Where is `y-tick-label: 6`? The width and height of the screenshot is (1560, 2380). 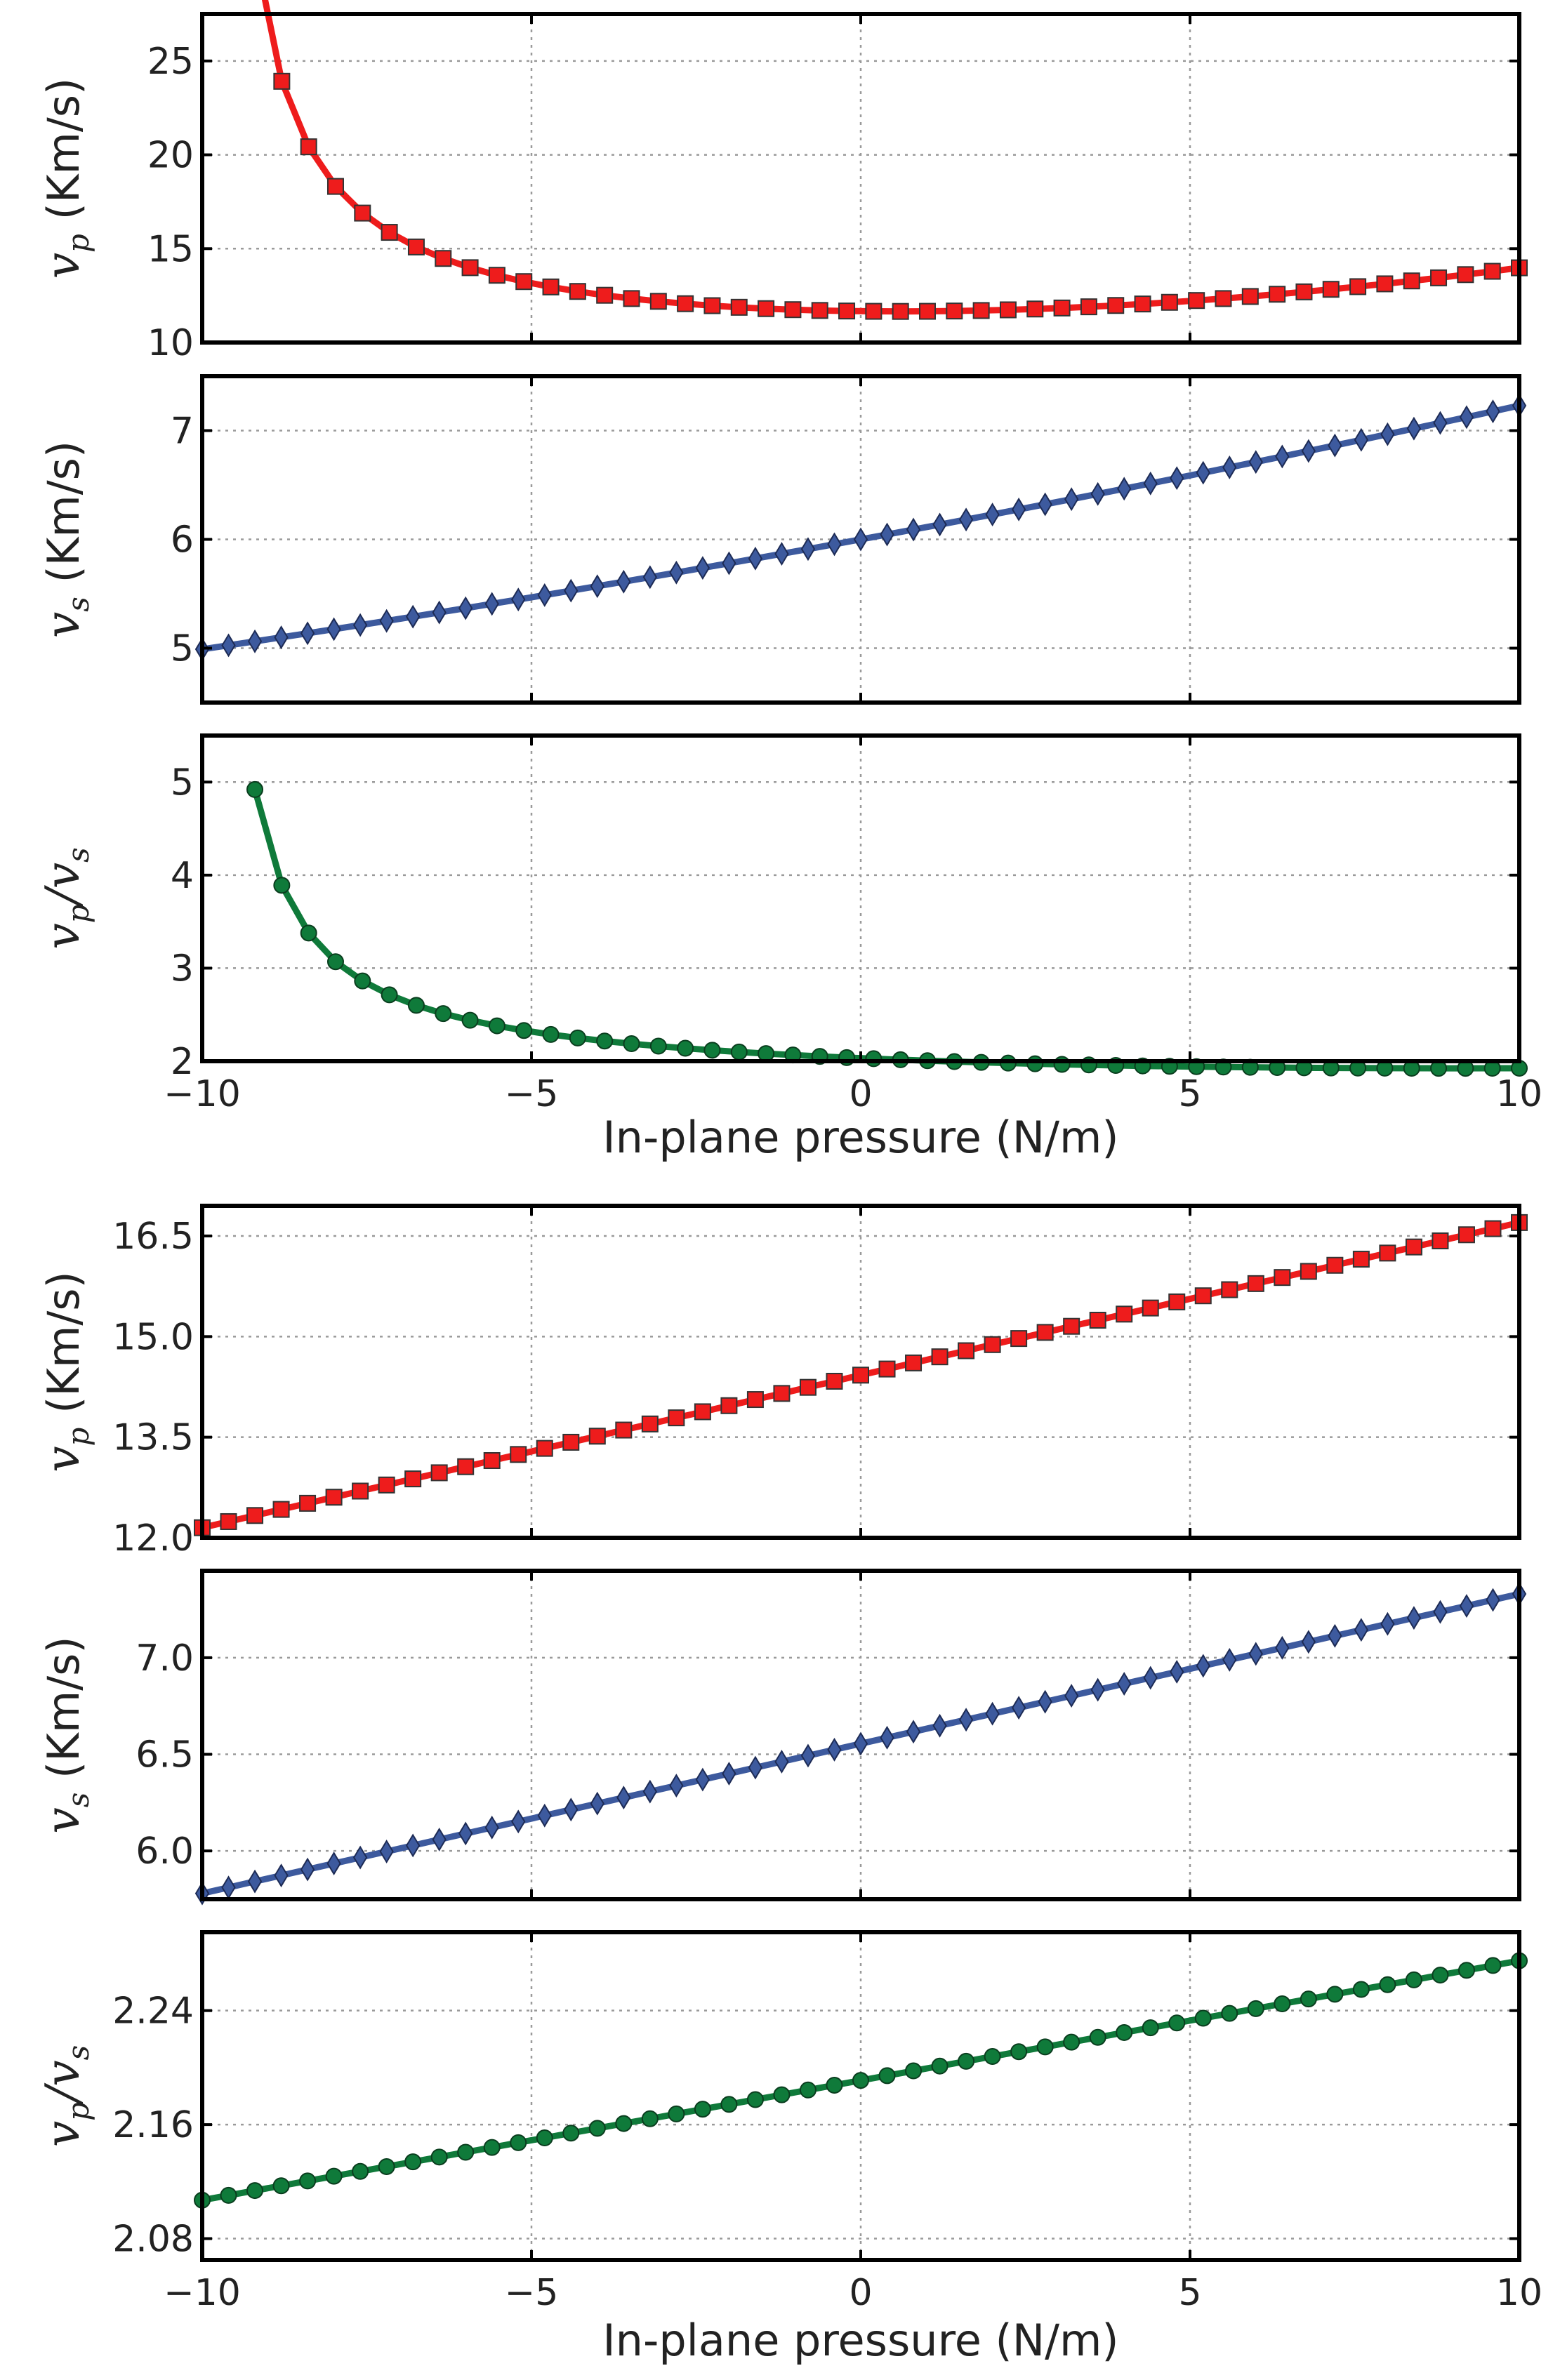 y-tick-label: 6 is located at coordinates (182, 540).